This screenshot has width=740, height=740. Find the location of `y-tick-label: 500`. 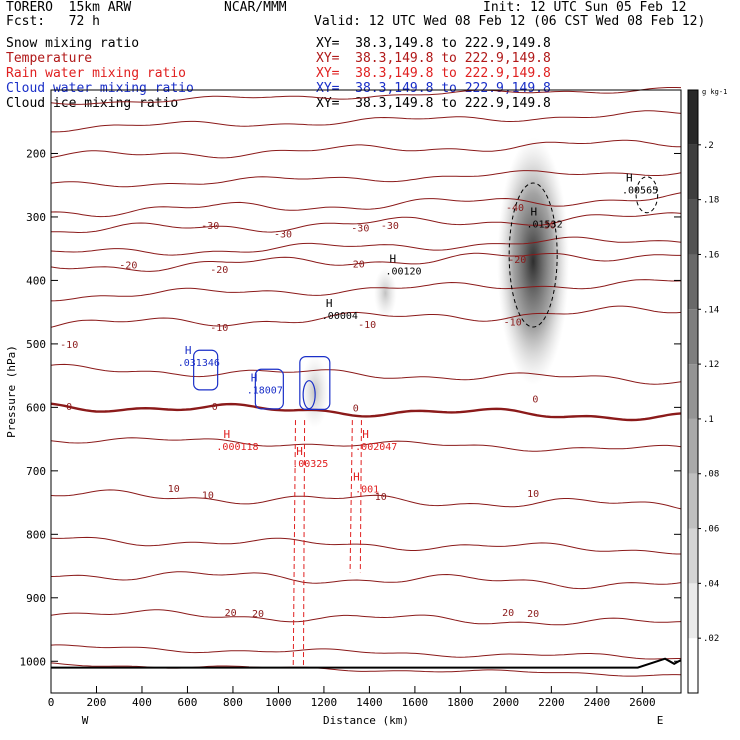

y-tick-label: 500 is located at coordinates (36, 344).